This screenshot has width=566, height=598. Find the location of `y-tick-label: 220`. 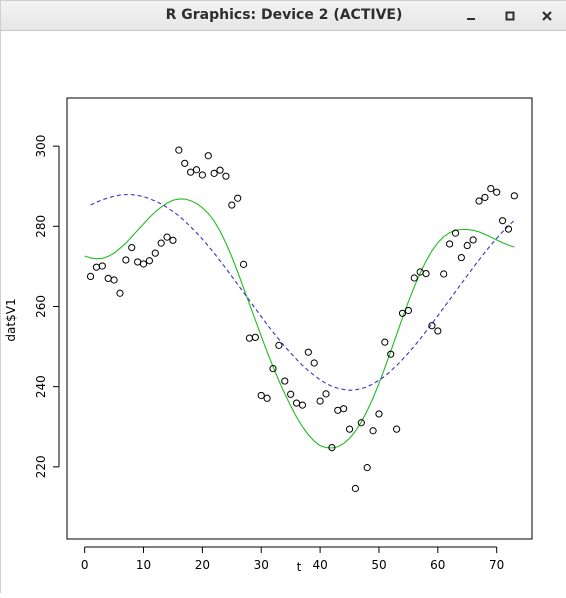

y-tick-label: 220 is located at coordinates (41, 466).